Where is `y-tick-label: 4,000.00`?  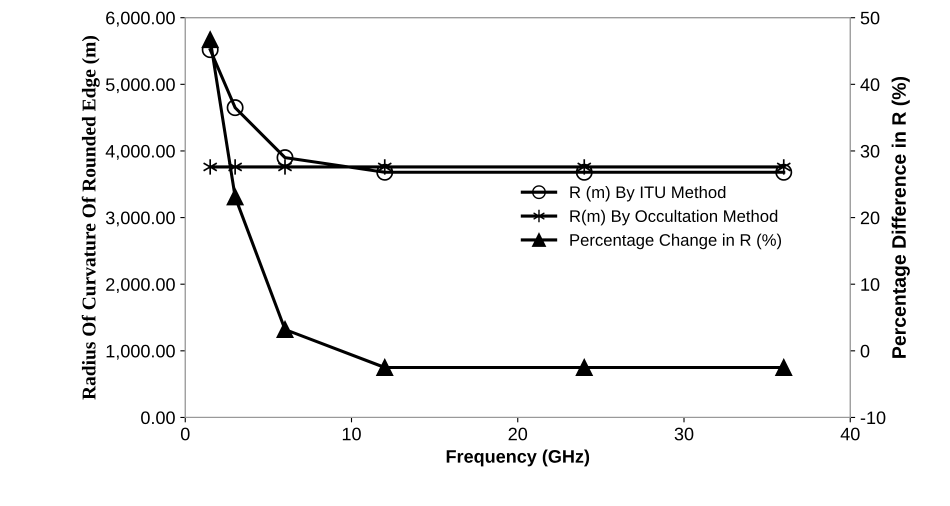
y-tick-label: 4,000.00 is located at coordinates (140, 152).